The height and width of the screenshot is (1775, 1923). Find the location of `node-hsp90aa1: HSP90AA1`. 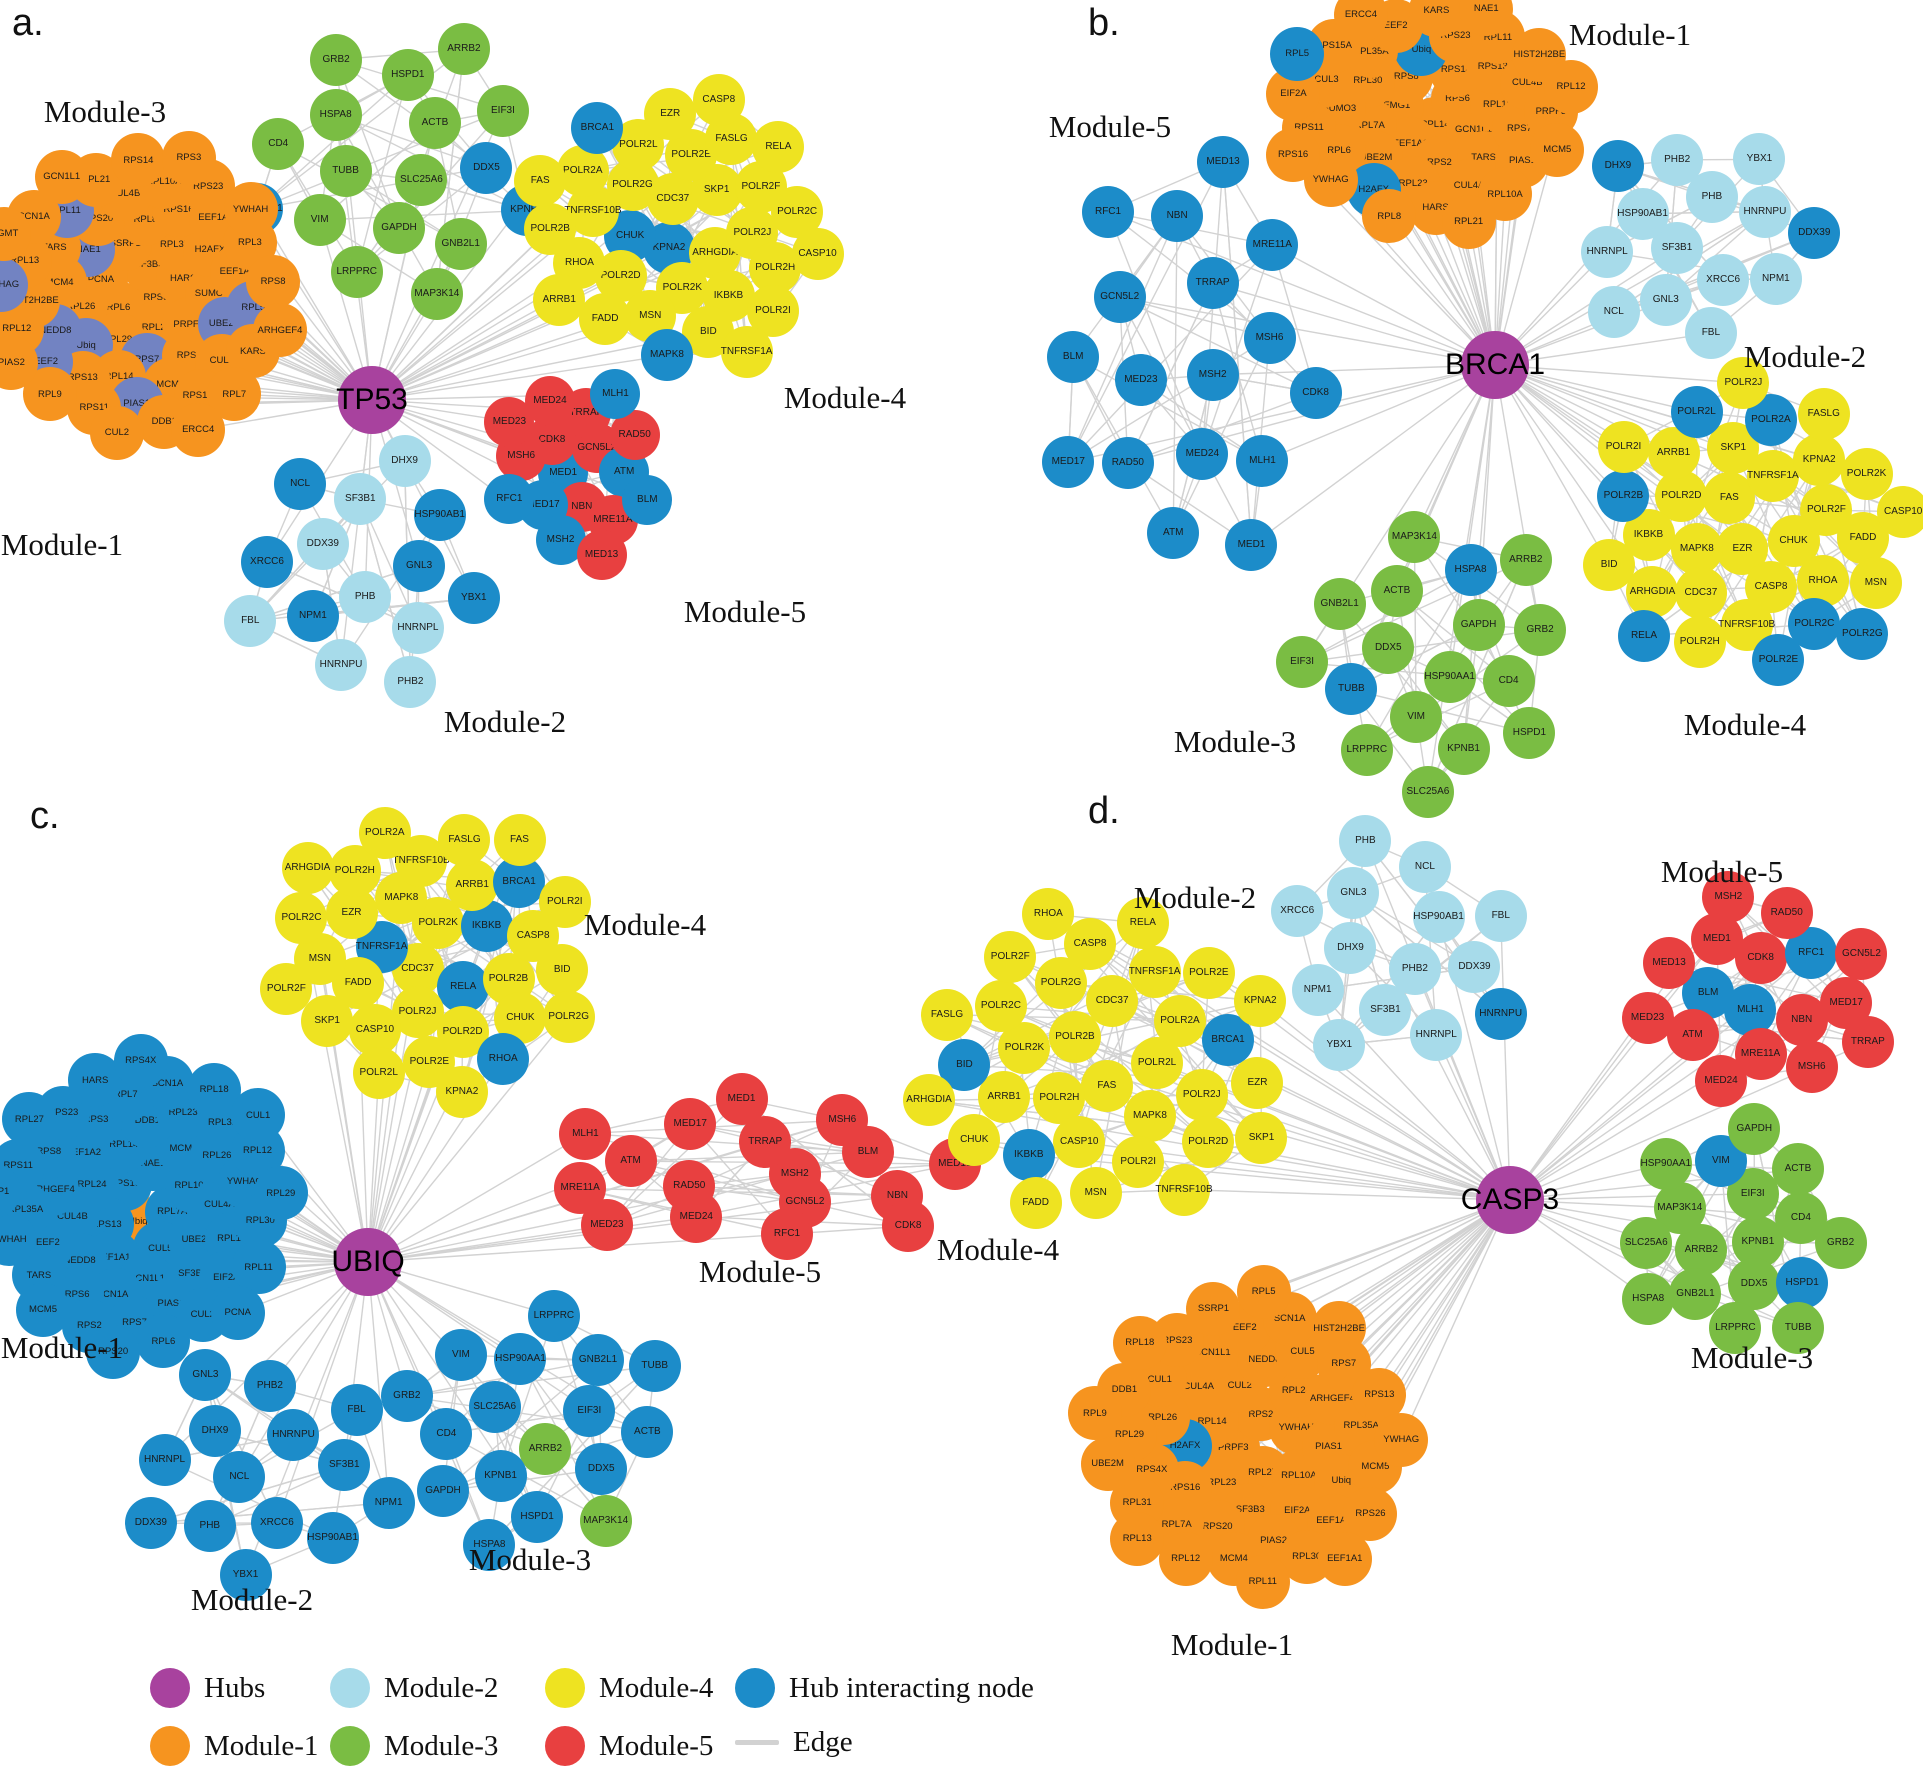

node-hsp90aa1: HSP90AA1 is located at coordinates (1665, 1163).